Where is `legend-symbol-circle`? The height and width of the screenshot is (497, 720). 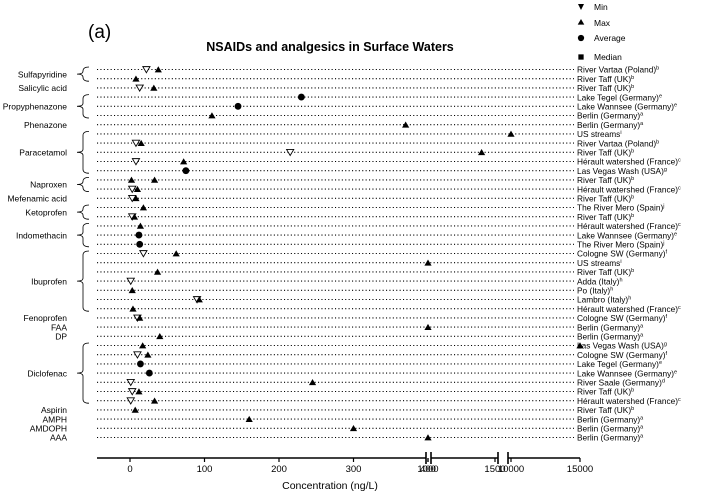
legend-symbol-circle is located at coordinates (581, 38).